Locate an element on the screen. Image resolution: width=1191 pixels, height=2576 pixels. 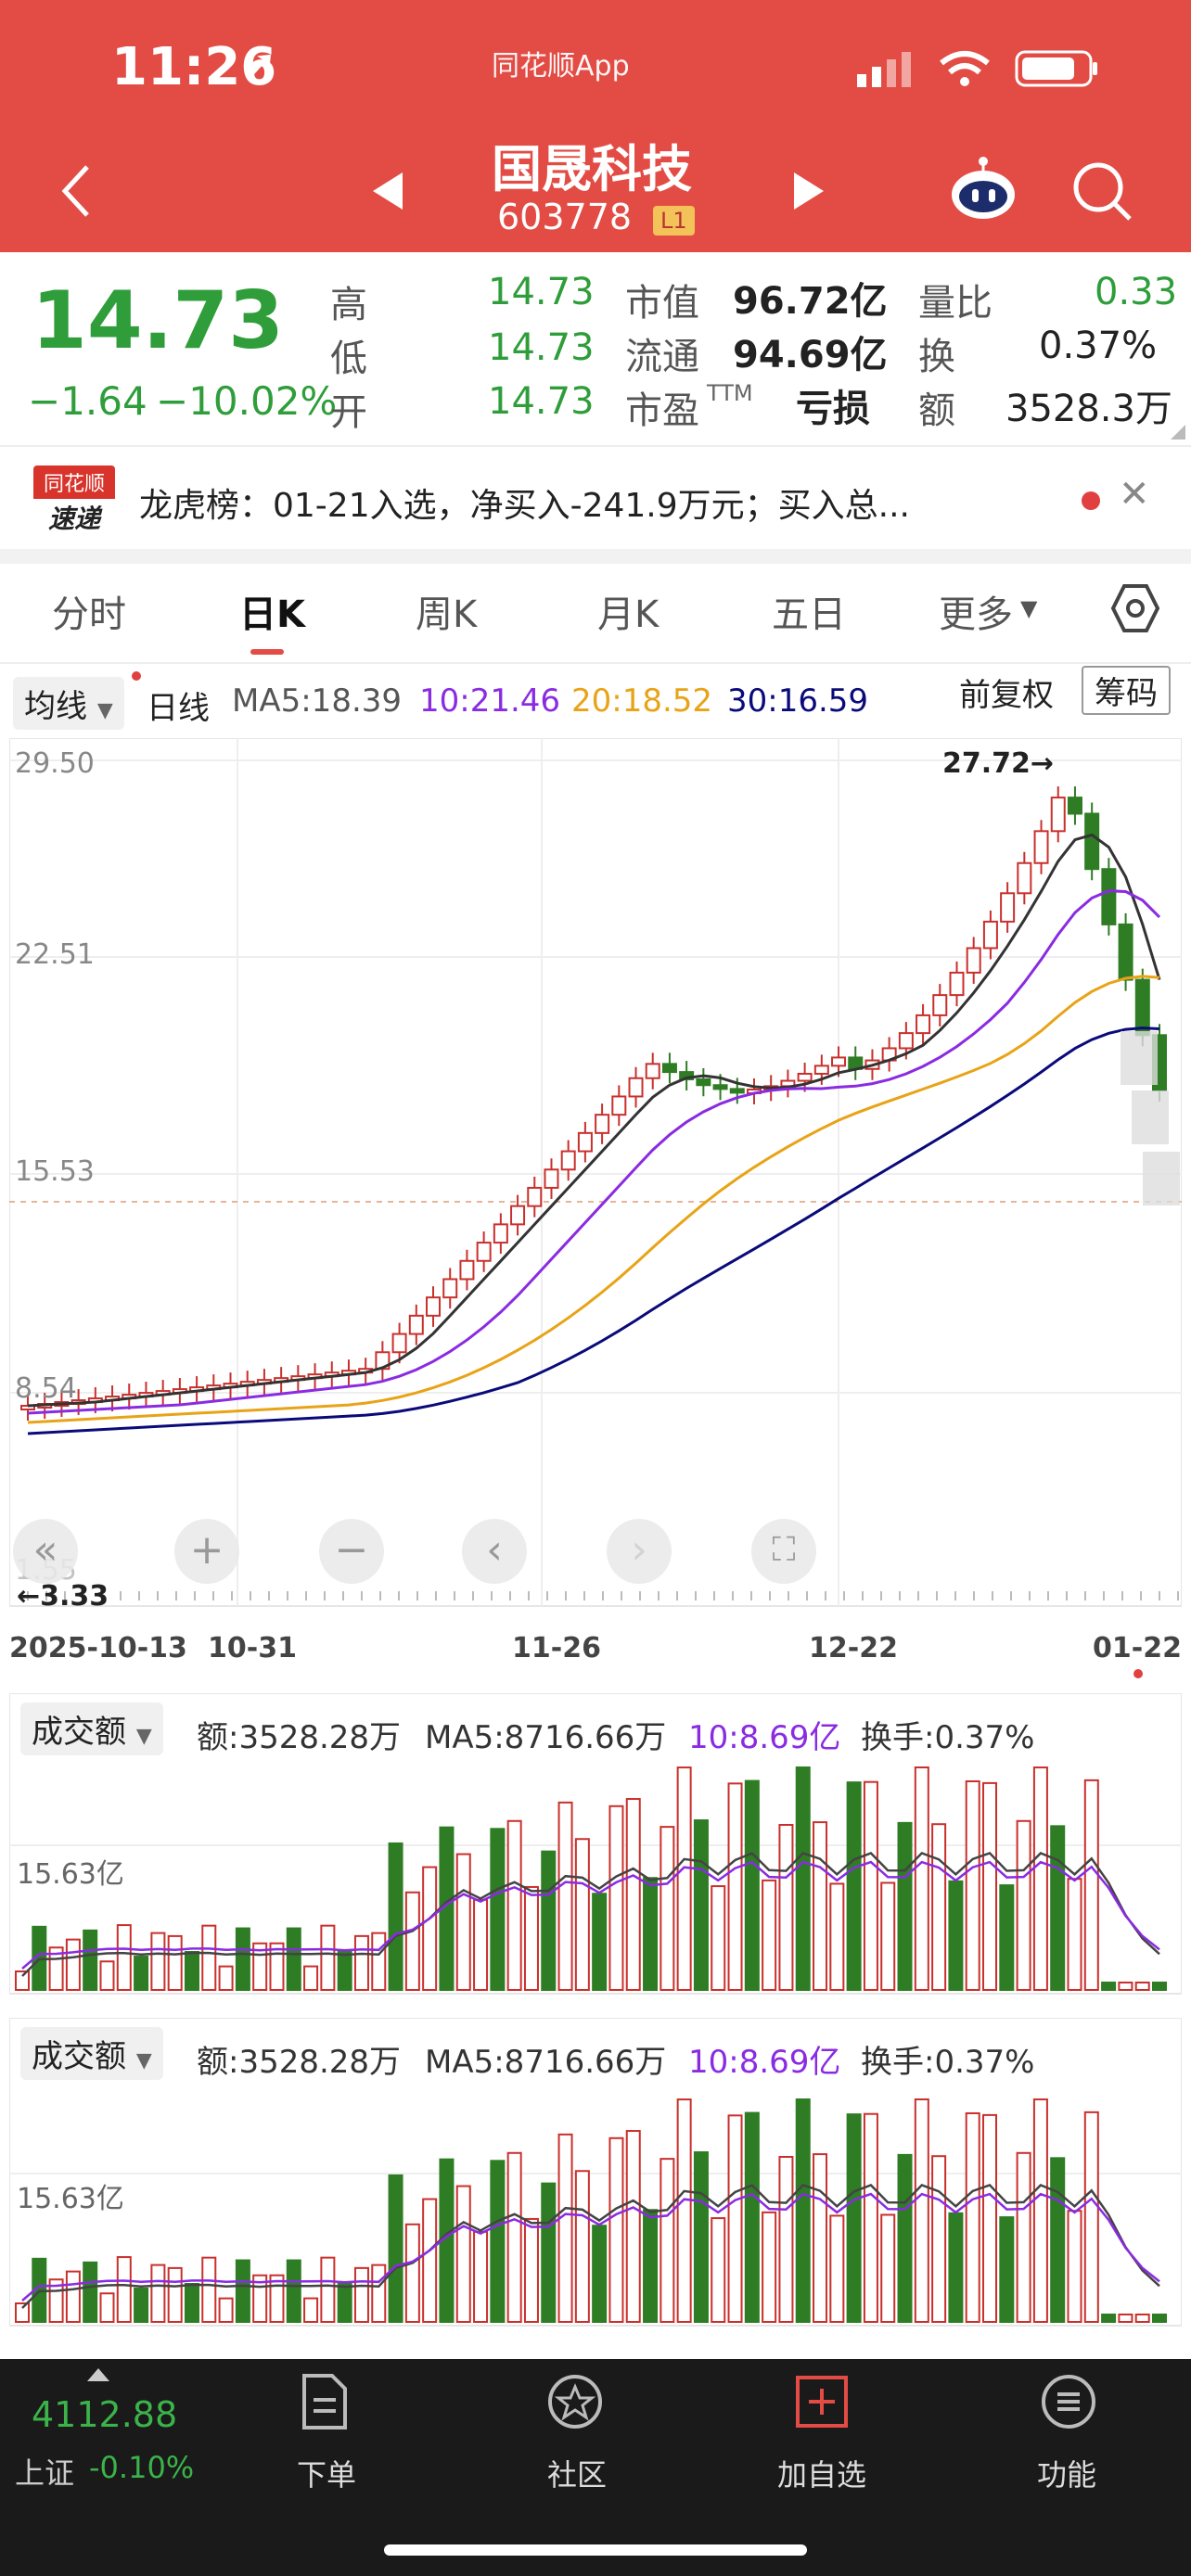
tab-five-day: 五日 is located at coordinates (809, 615).